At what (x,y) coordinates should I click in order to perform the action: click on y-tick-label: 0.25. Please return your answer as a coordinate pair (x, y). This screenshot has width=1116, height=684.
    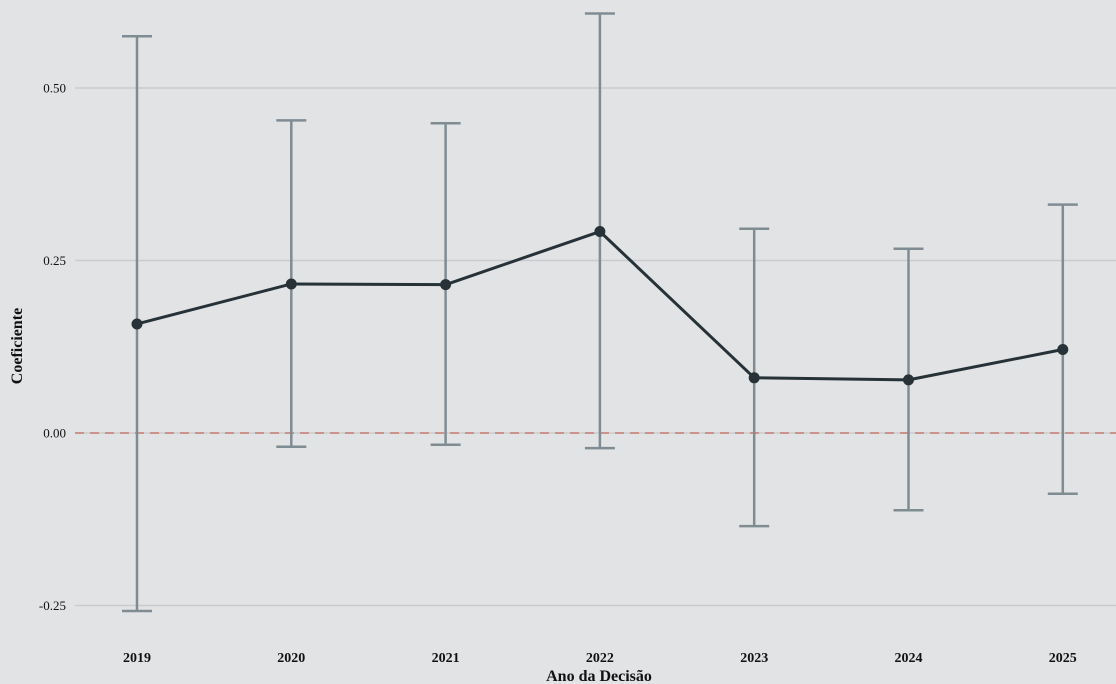
    Looking at the image, I should click on (54, 260).